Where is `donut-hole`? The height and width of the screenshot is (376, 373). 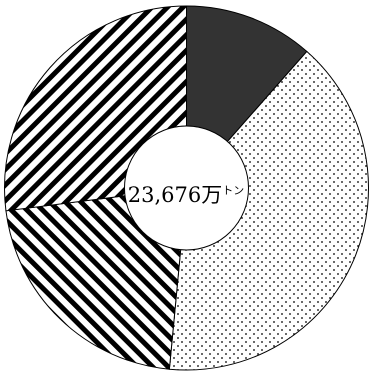
donut-hole is located at coordinates (186, 188).